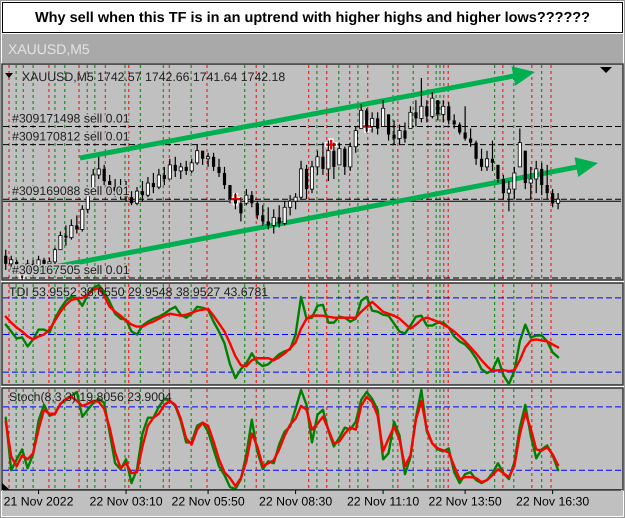  What do you see at coordinates (126, 501) in the screenshot?
I see `x-tick-label: 22 Nov 03:10` at bounding box center [126, 501].